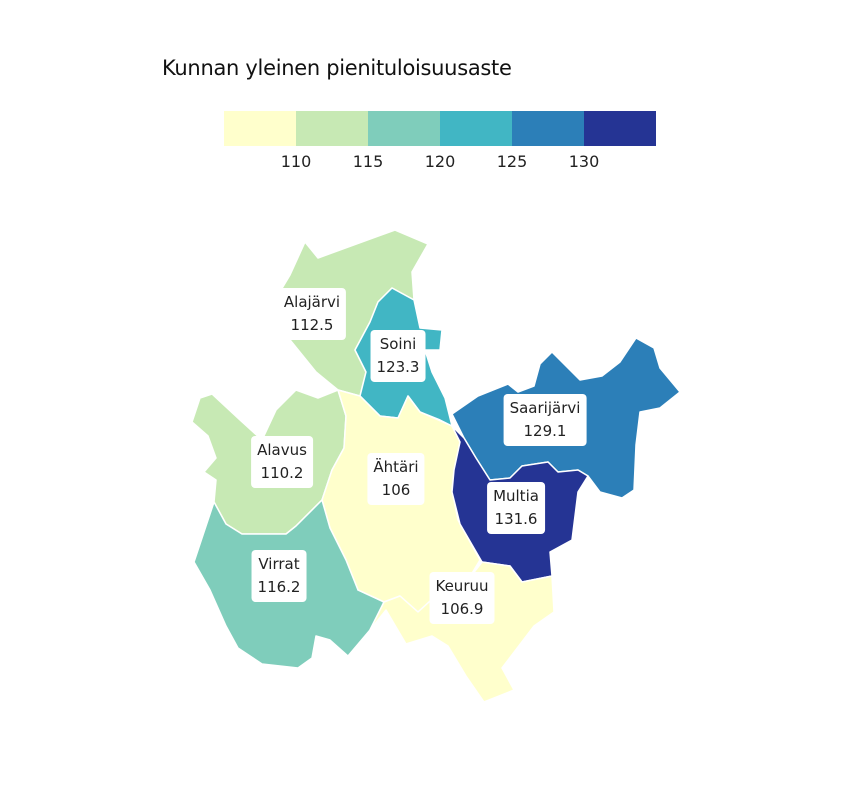  I want to click on legend-tick: 130, so click(584, 161).